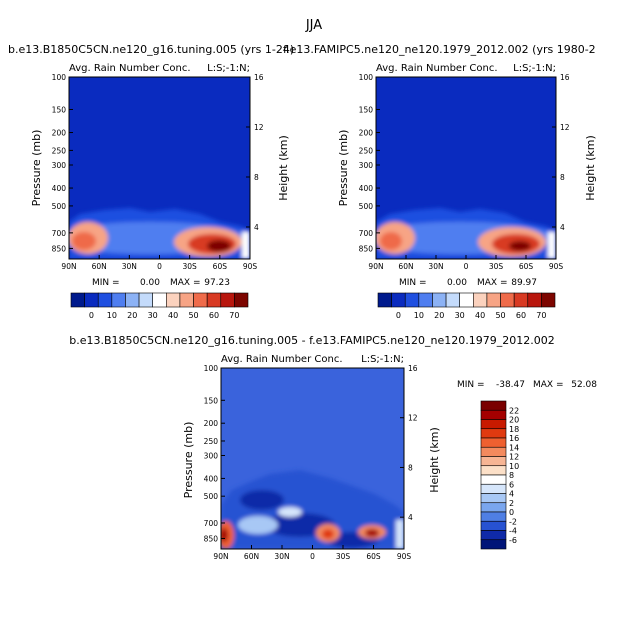  I want to click on diff-min-value: -38.47, so click(510, 385).